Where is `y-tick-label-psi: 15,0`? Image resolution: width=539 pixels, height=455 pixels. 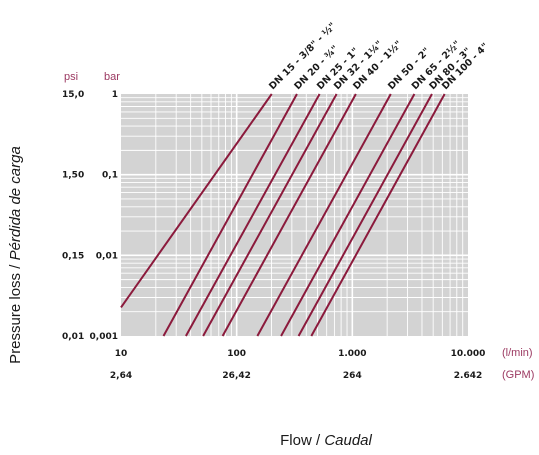 y-tick-label-psi: 15,0 is located at coordinates (73, 95).